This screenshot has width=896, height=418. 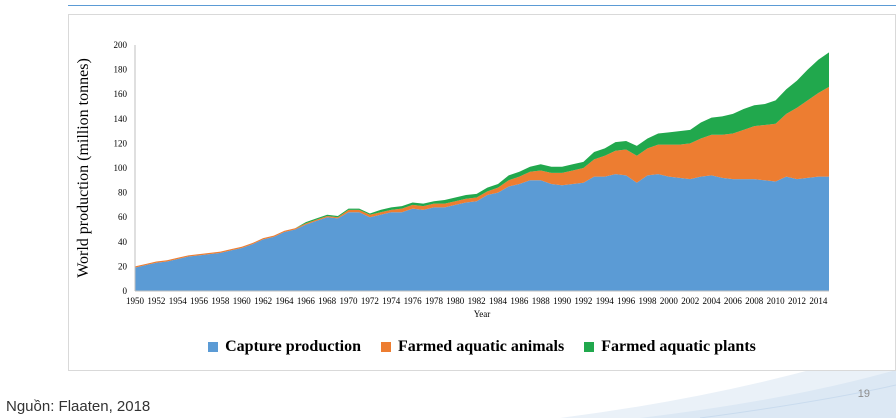 I want to click on x-tick-label: 2000, so click(x=669, y=301).